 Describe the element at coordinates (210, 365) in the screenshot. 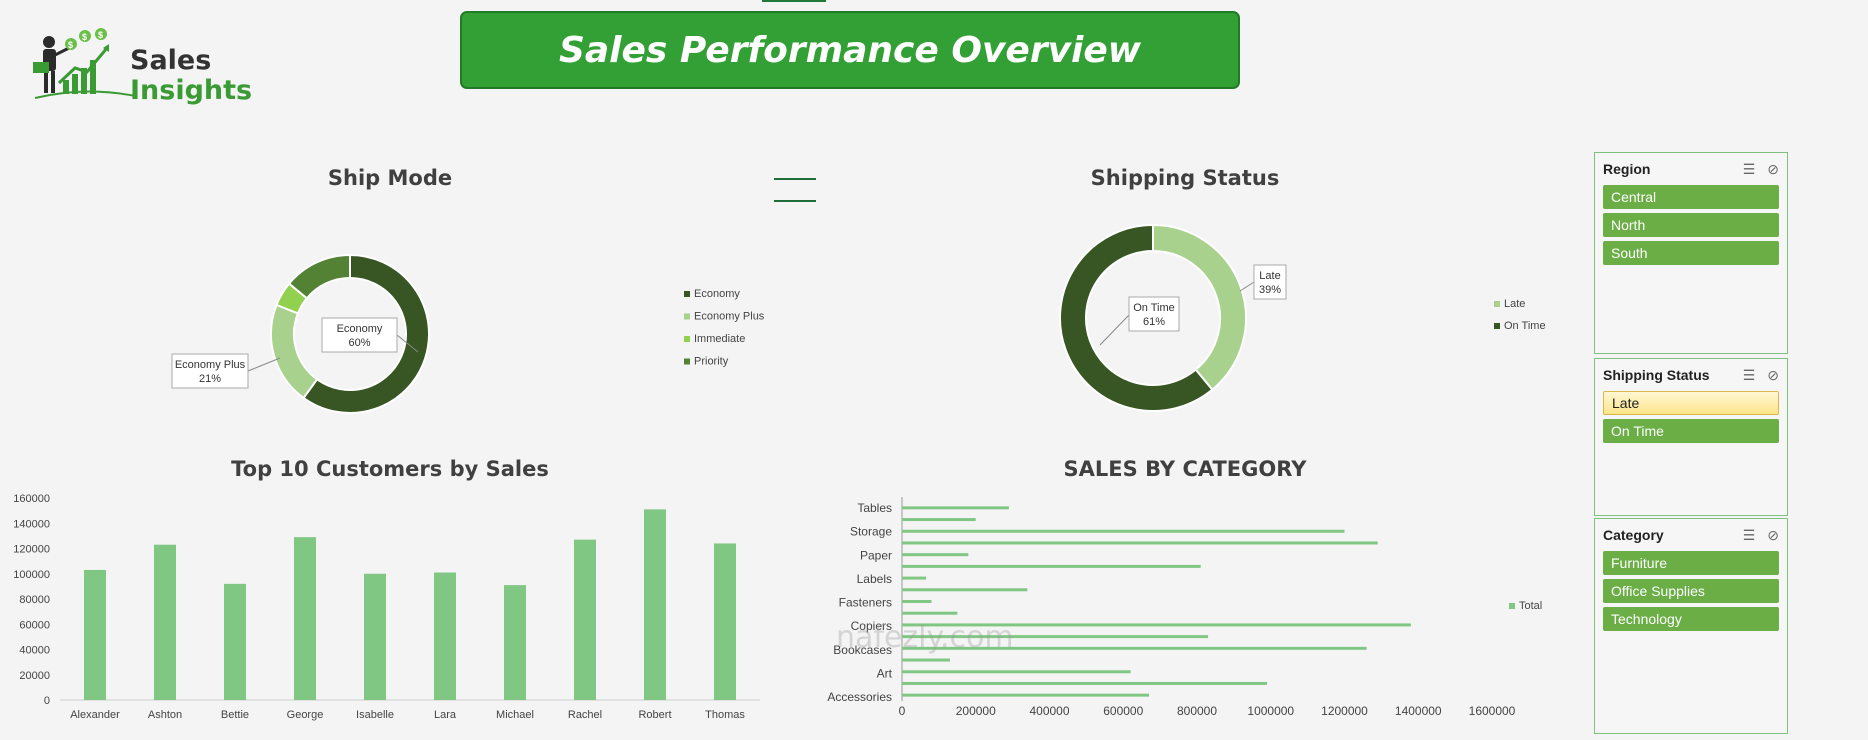

I see `data-label-name: Economy Plus` at that location.